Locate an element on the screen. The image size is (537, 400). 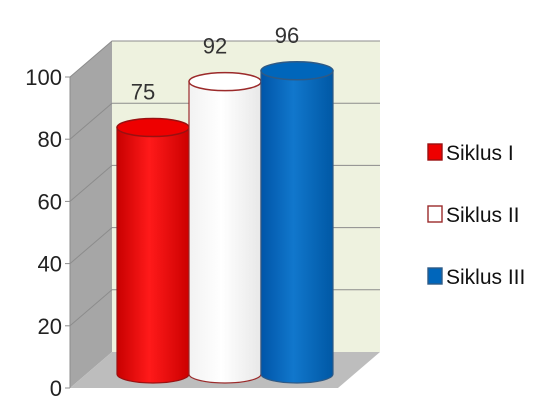
data-labels: 75 92 96 is located at coordinates (215, 64).